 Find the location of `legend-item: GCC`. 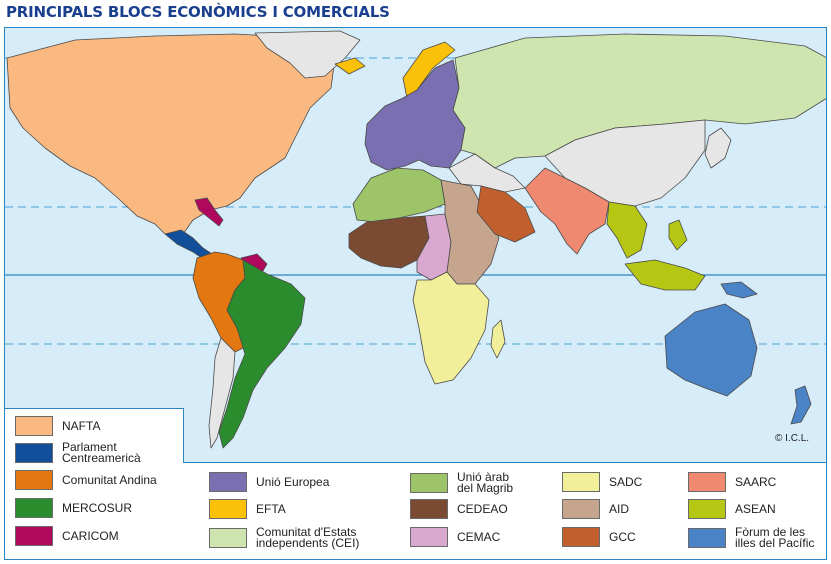

legend-item: GCC is located at coordinates (599, 537).